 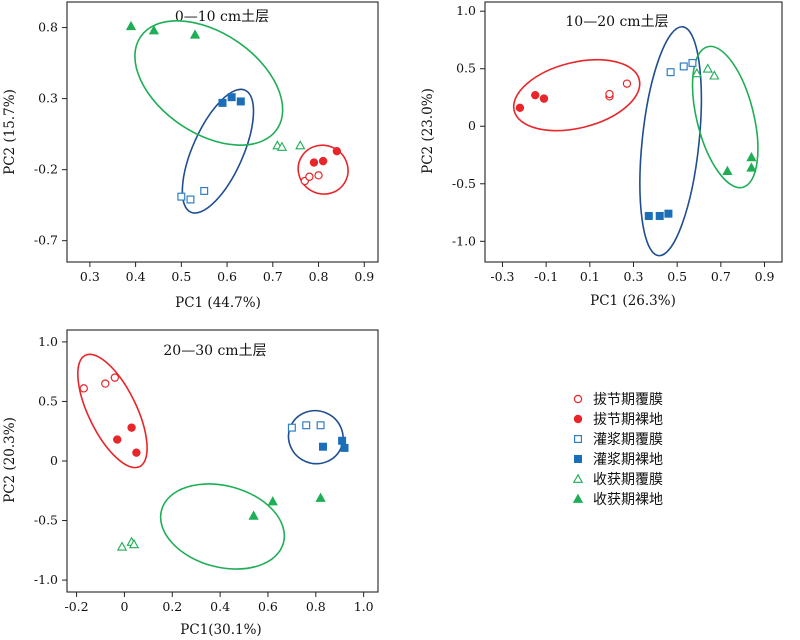 I want to click on legend-label: 拔节期裸地, so click(x=628, y=420).